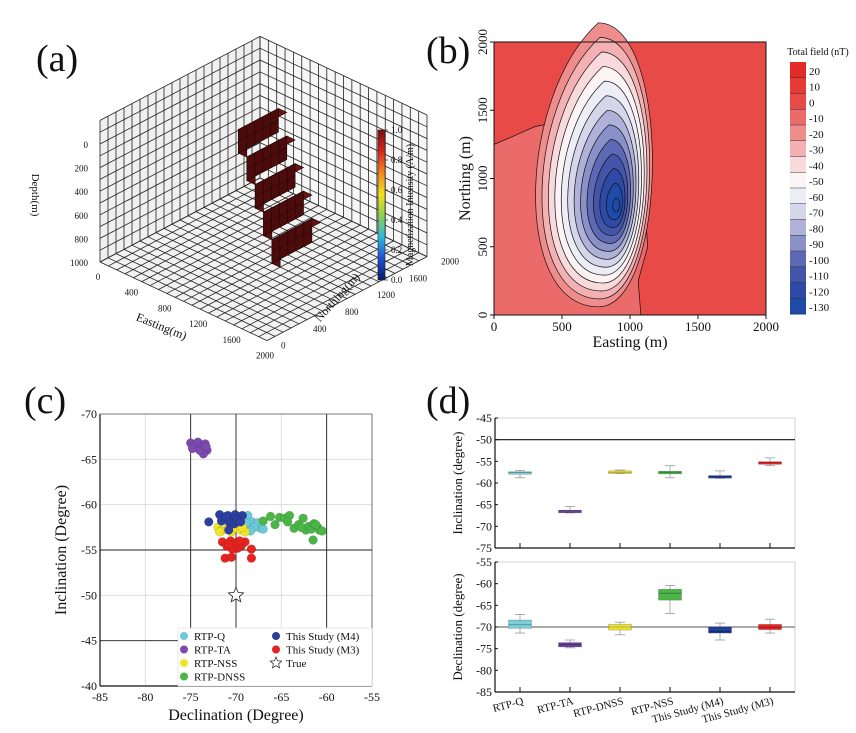  What do you see at coordinates (620, 472) in the screenshot?
I see `box-rtp-dnss` at bounding box center [620, 472].